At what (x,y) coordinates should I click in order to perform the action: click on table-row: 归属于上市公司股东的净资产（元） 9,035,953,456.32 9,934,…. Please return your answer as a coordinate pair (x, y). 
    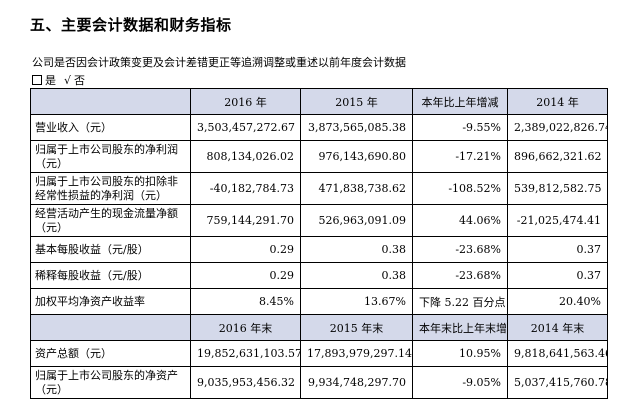
    Looking at the image, I should click on (319, 382).